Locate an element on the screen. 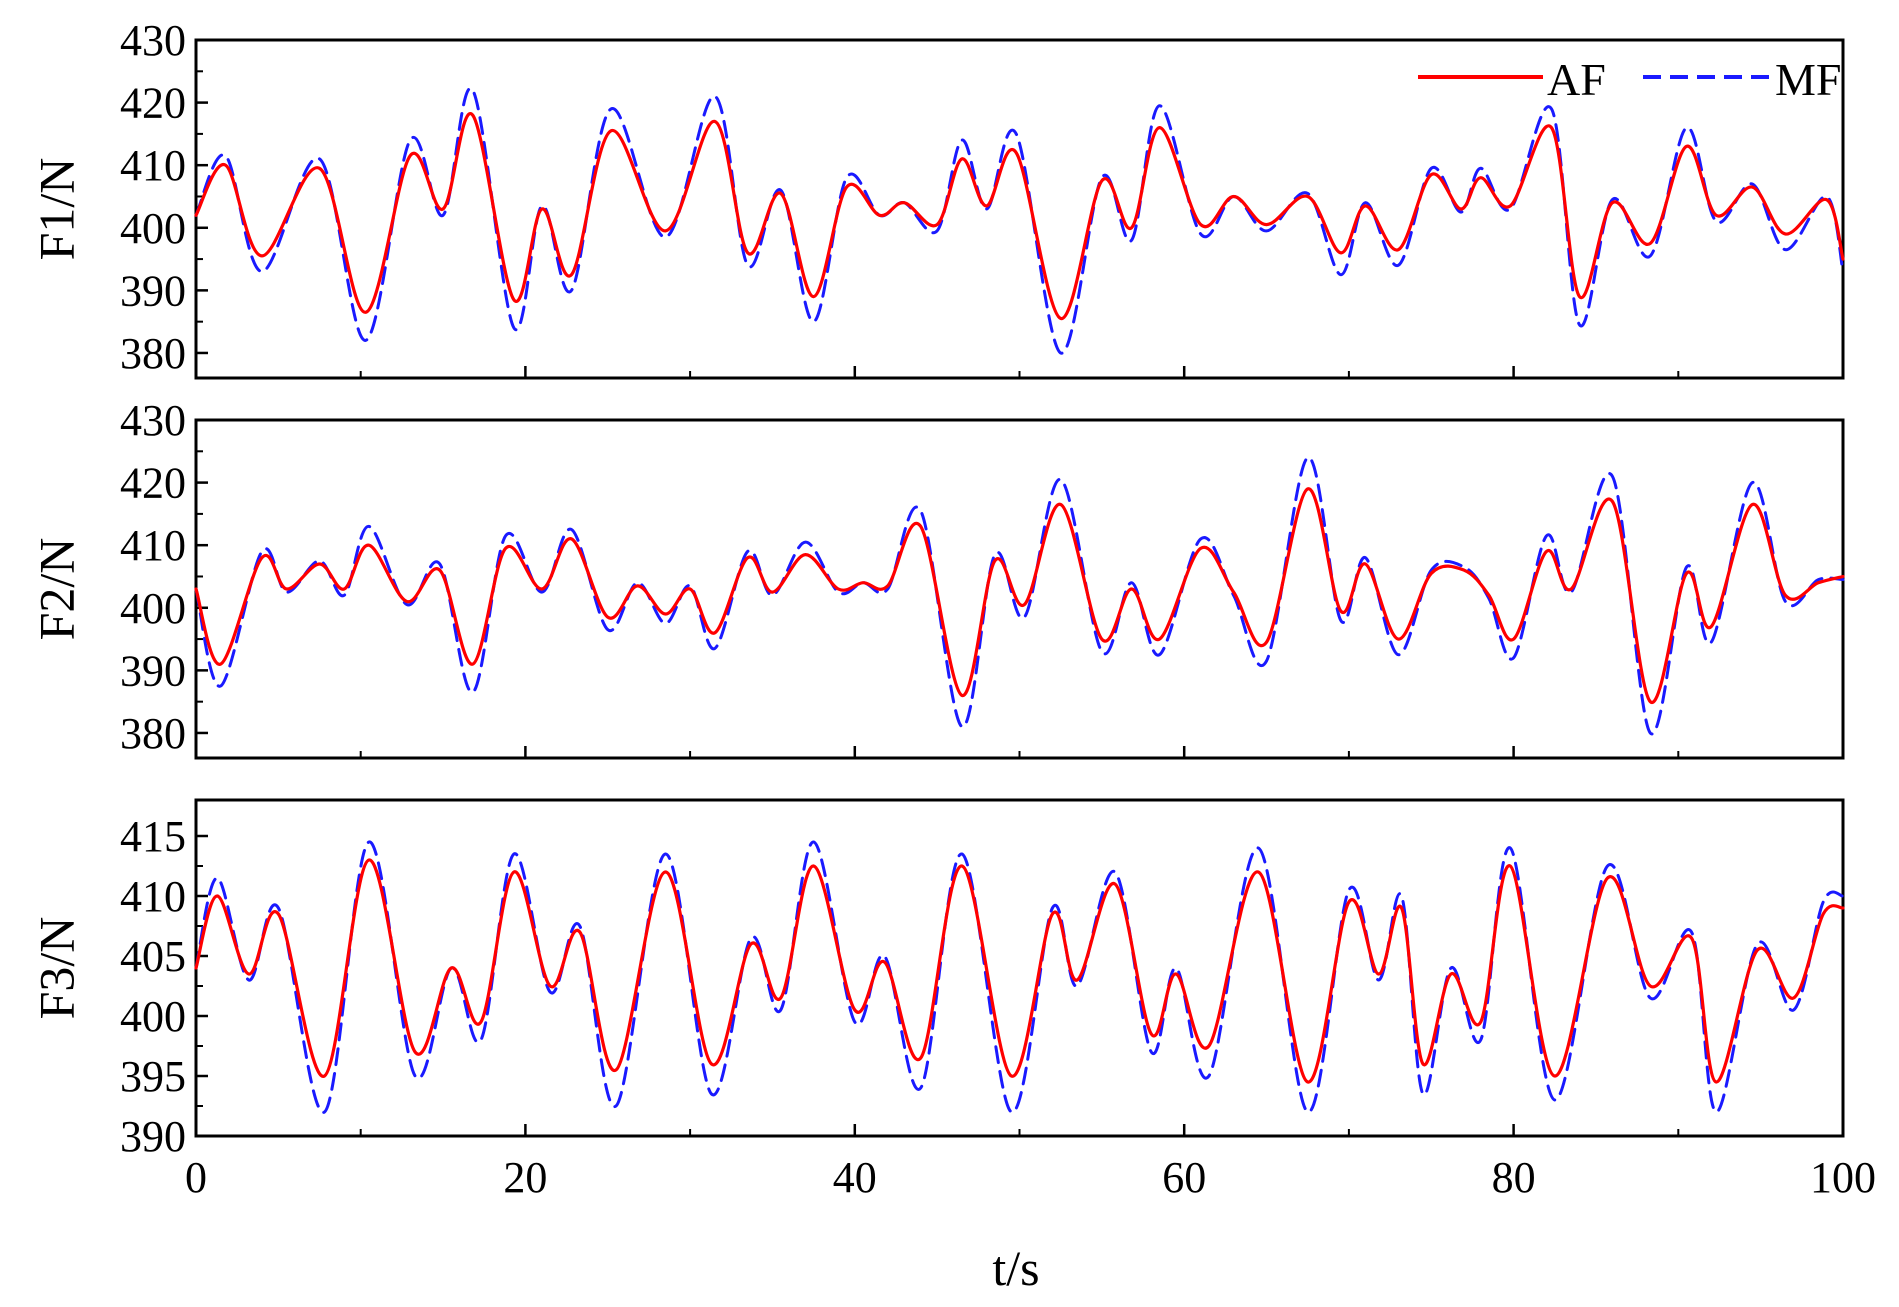 Image resolution: width=1899 pixels, height=1307 pixels. y-tick-label-f3-410: 410 is located at coordinates (153, 896).